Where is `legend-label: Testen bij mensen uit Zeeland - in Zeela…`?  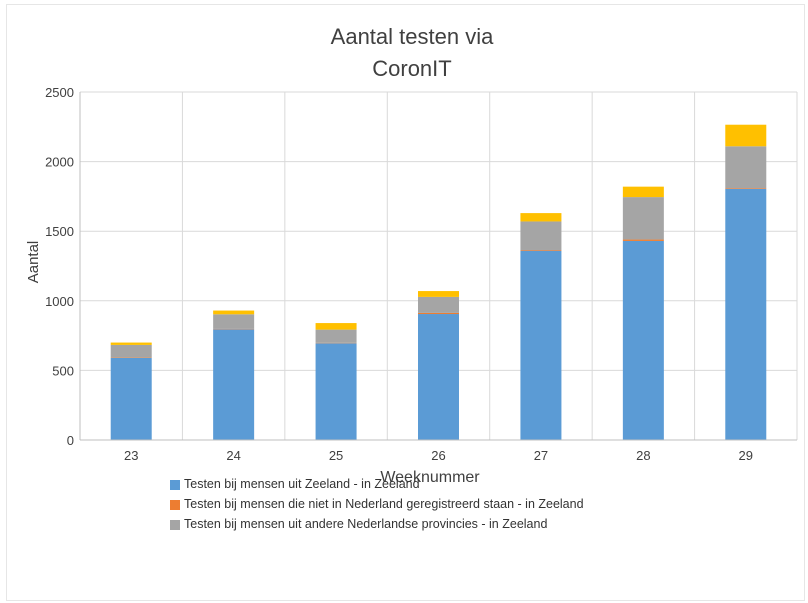 legend-label: Testen bij mensen uit Zeeland - in Zeela… is located at coordinates (302, 484).